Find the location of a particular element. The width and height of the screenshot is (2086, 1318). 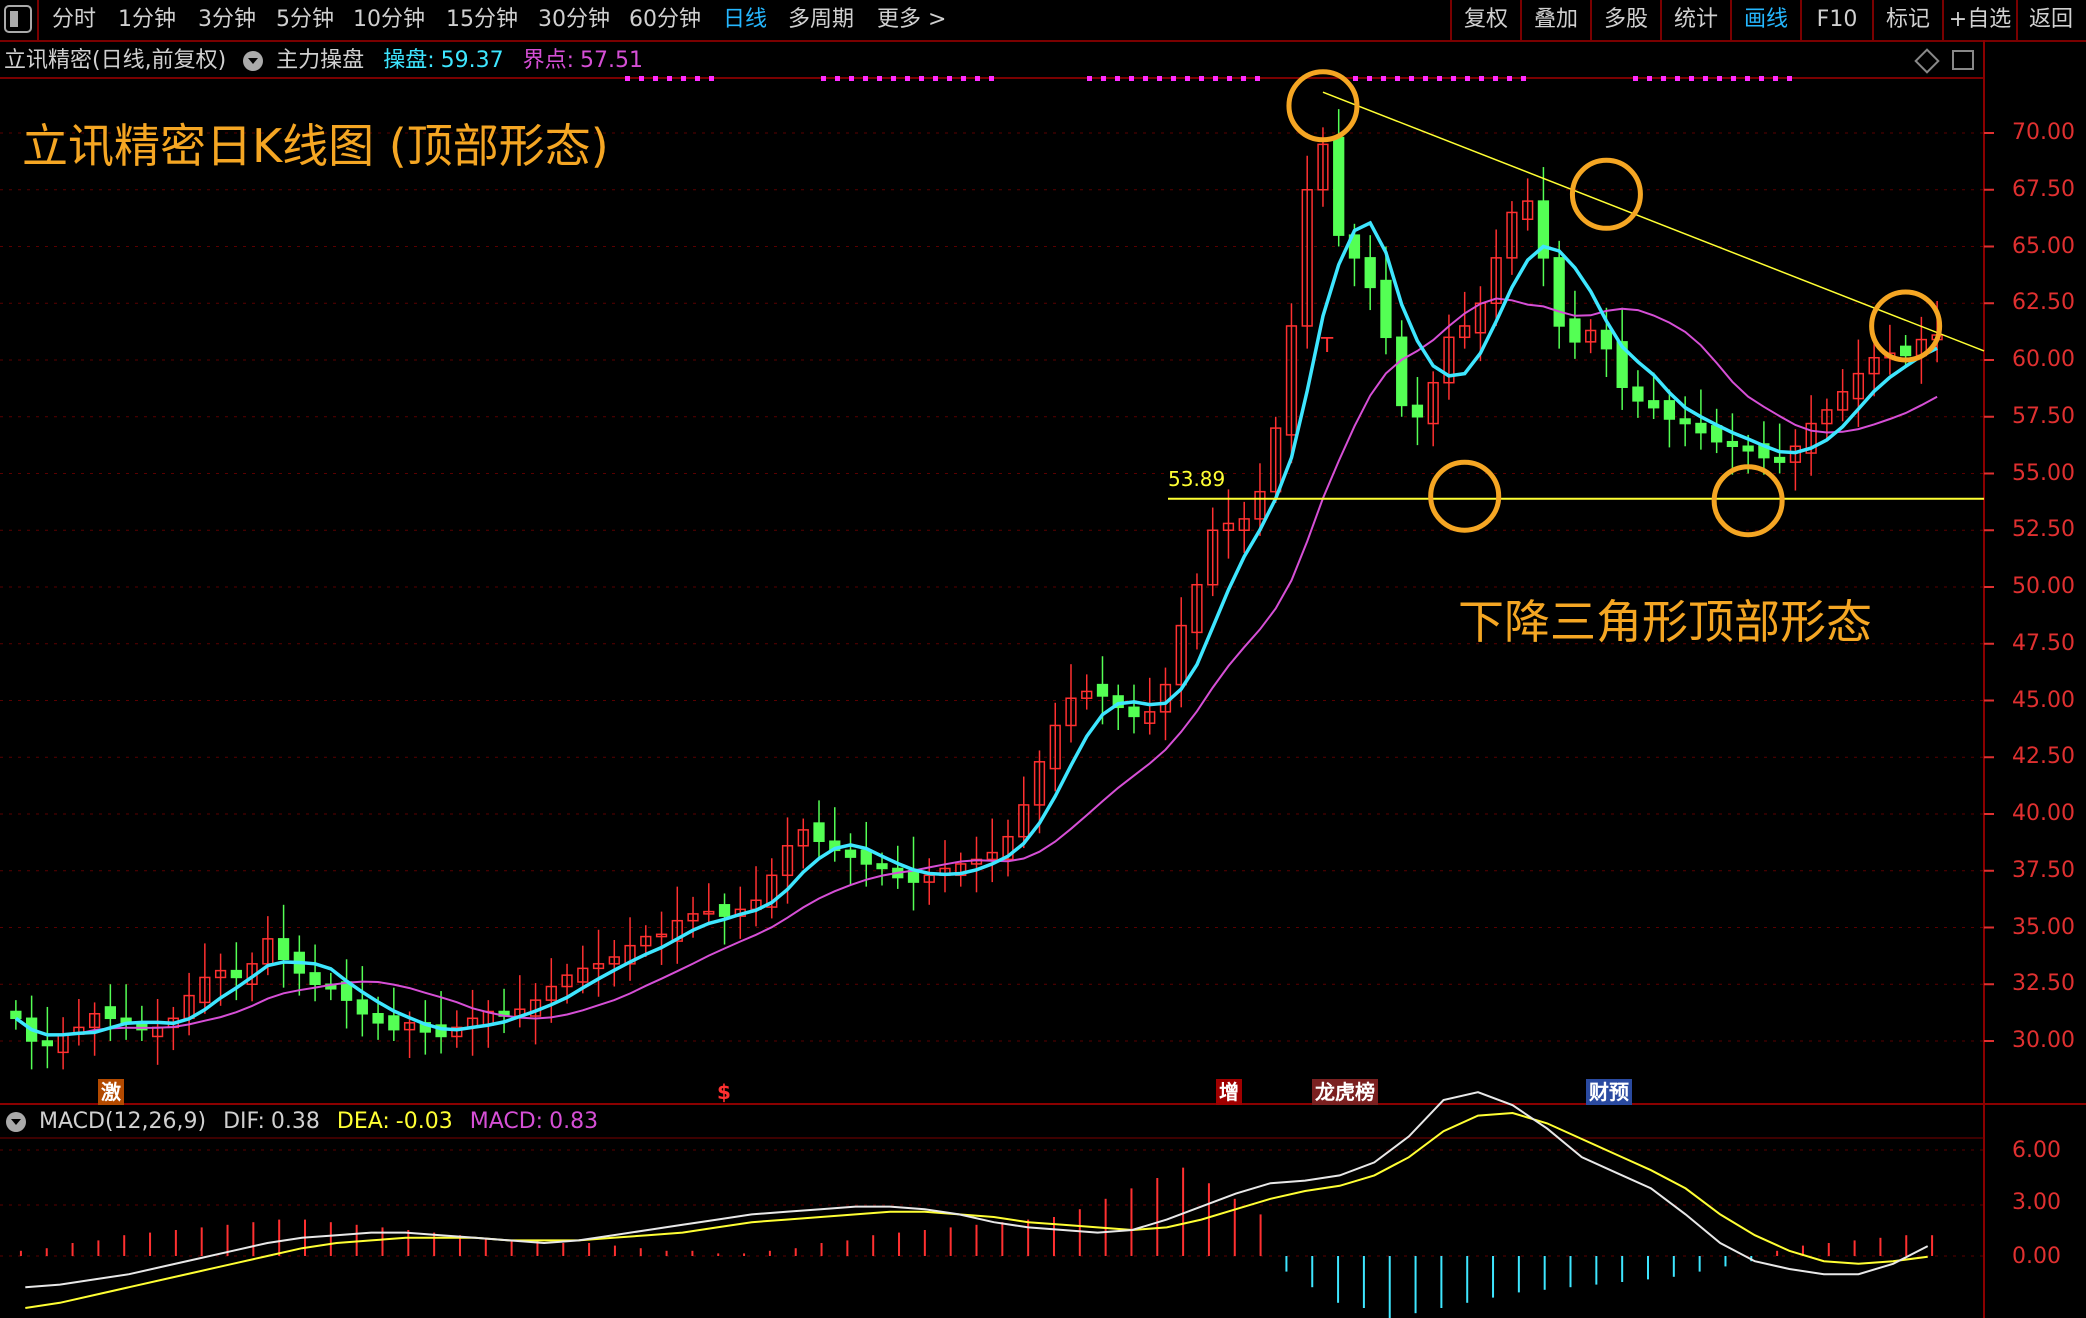

macd-dropdown-icon is located at coordinates (16, 1122).